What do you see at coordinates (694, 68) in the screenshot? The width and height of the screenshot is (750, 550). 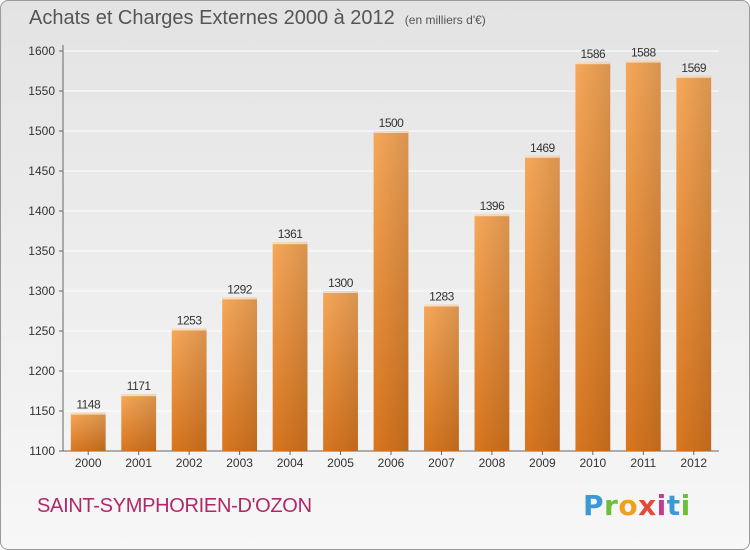 I see `value-label: 1569` at bounding box center [694, 68].